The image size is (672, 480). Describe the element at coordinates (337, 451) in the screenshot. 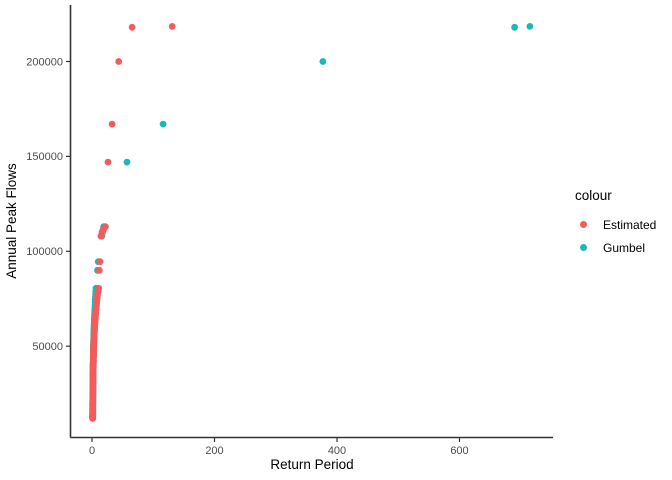

I see `x-tick-label: 400` at that location.